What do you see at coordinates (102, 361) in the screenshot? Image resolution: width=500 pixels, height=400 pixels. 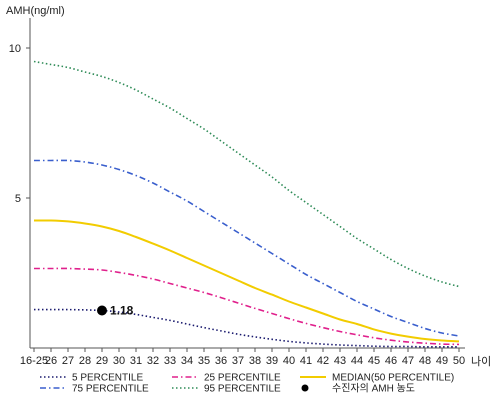 I see `x-tick-label: 29` at bounding box center [102, 361].